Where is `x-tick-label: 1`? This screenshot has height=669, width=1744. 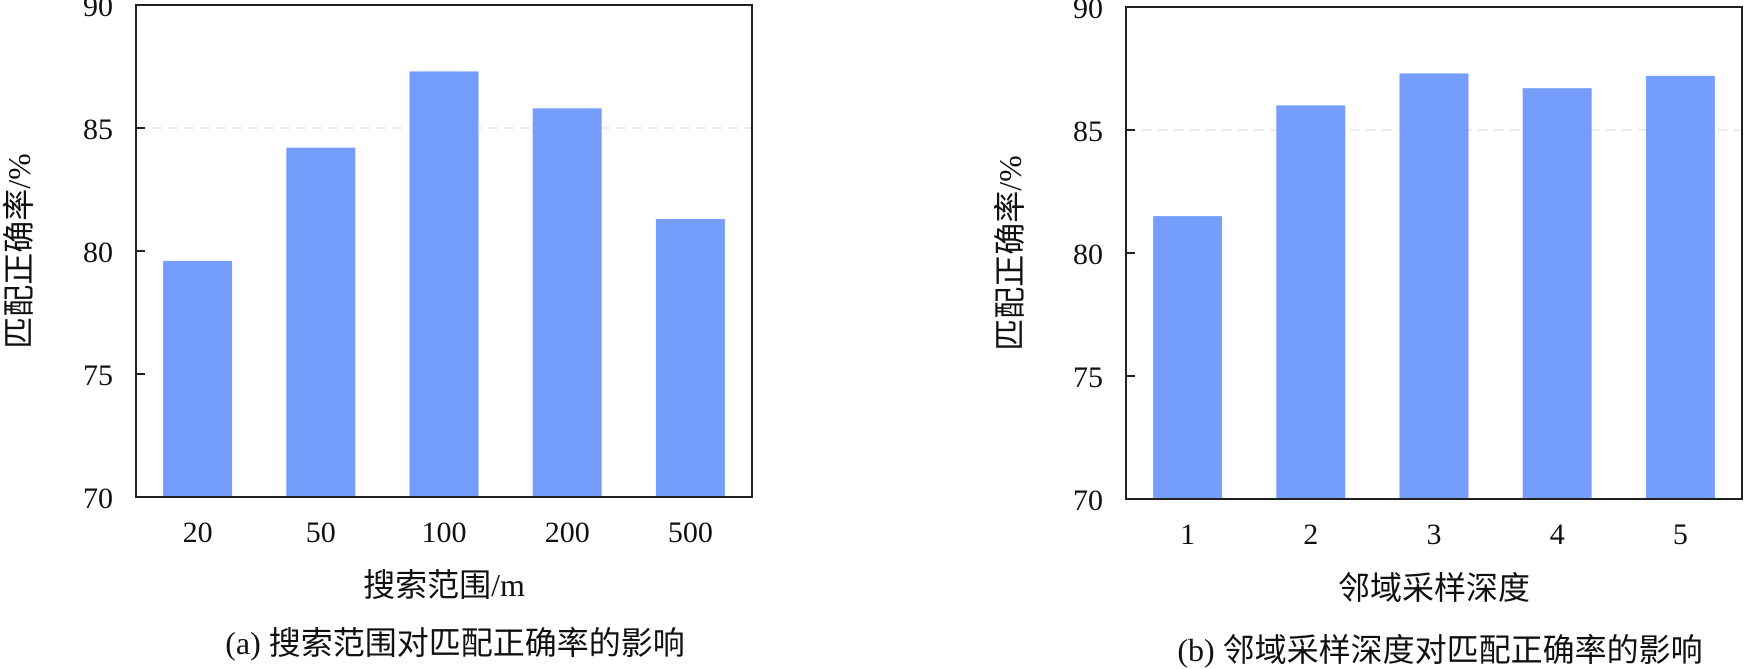 x-tick-label: 1 is located at coordinates (1187, 534).